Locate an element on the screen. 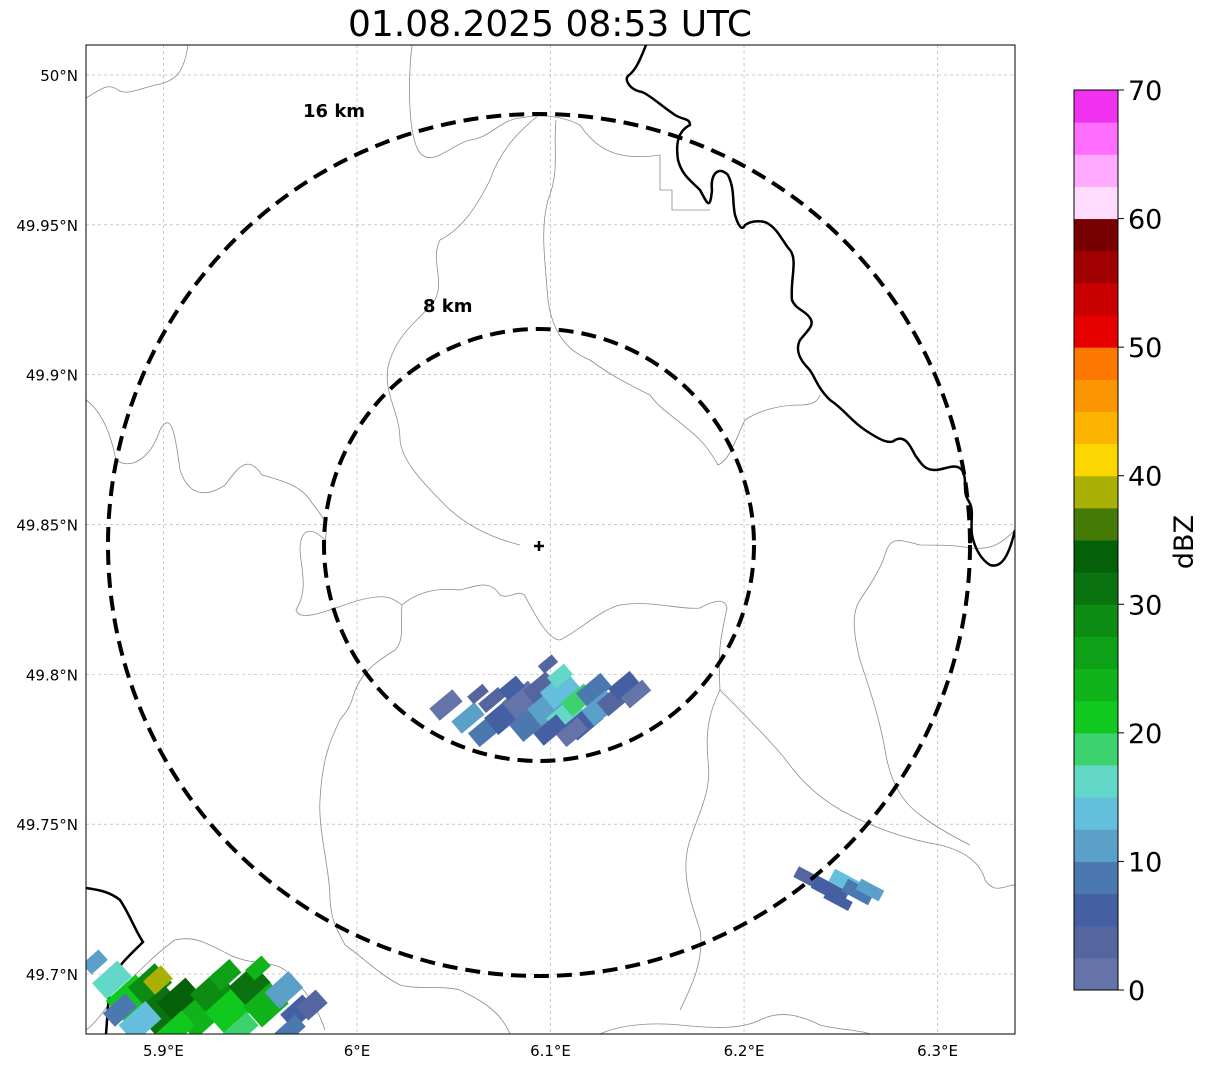 This screenshot has width=1207, height=1069. map-title: 01.08.2025 08:53 UTC is located at coordinates (550, 24).